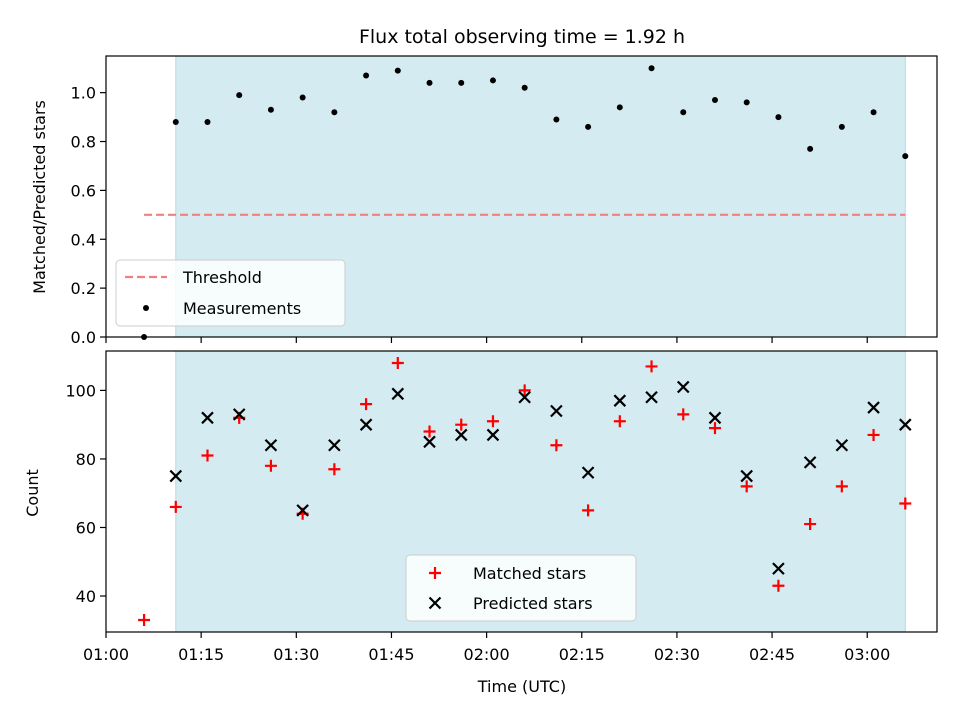 The height and width of the screenshot is (720, 960). I want to click on y-tick-label: 40, so click(86, 596).